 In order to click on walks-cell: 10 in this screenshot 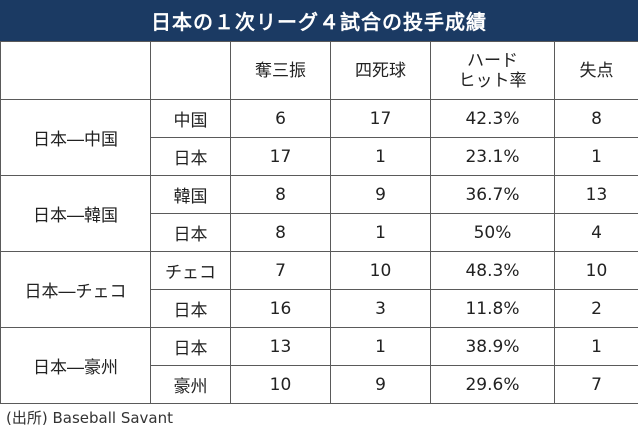, I will do `click(380, 270)`.